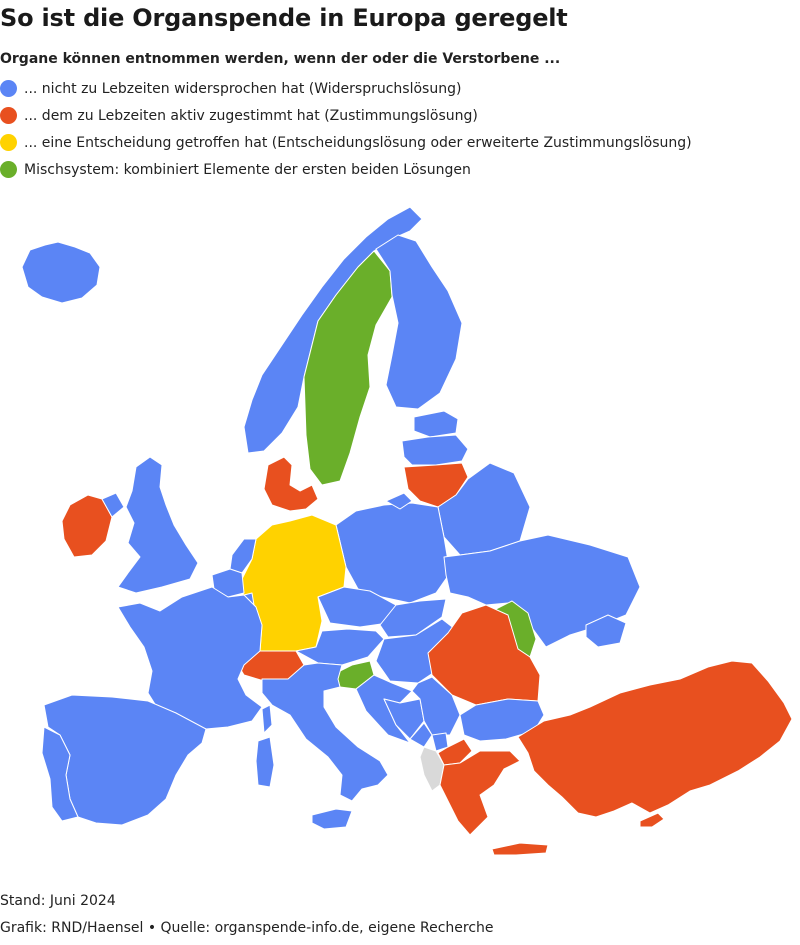 The height and width of the screenshot is (945, 800). I want to click on country-greece, so click(480, 793).